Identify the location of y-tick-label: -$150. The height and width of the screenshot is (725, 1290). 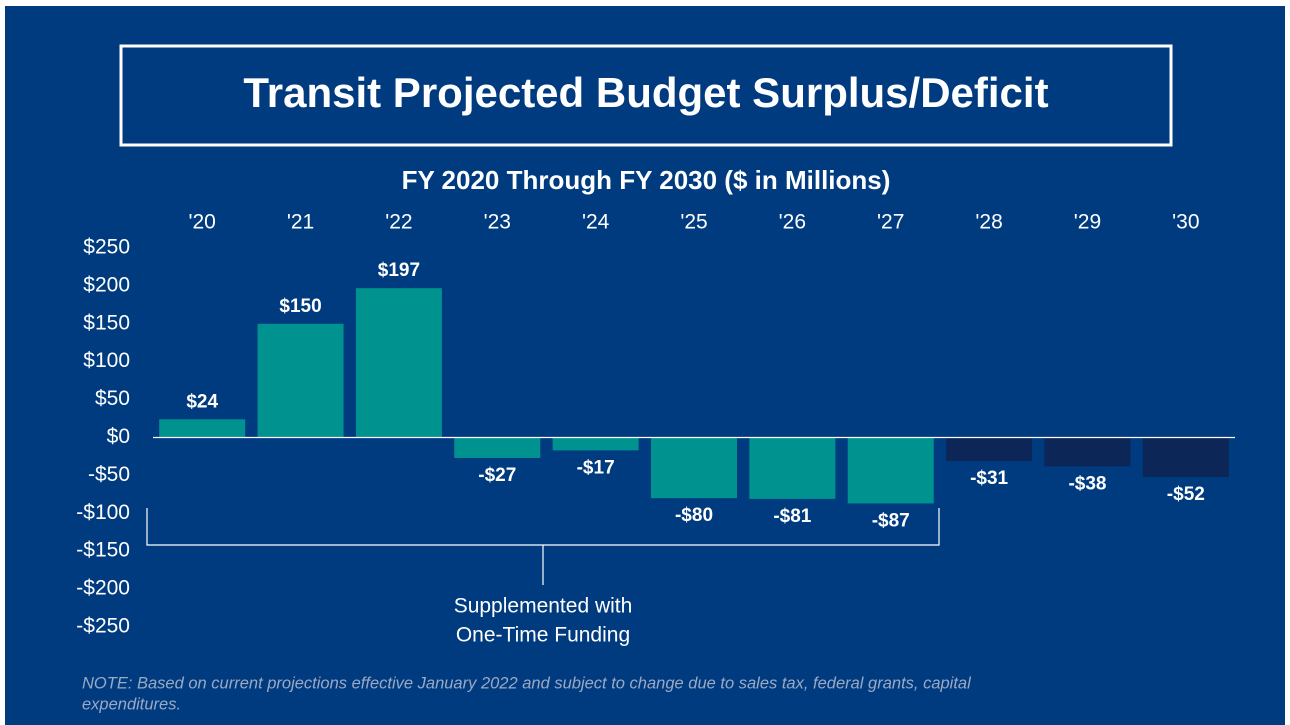
(103, 550).